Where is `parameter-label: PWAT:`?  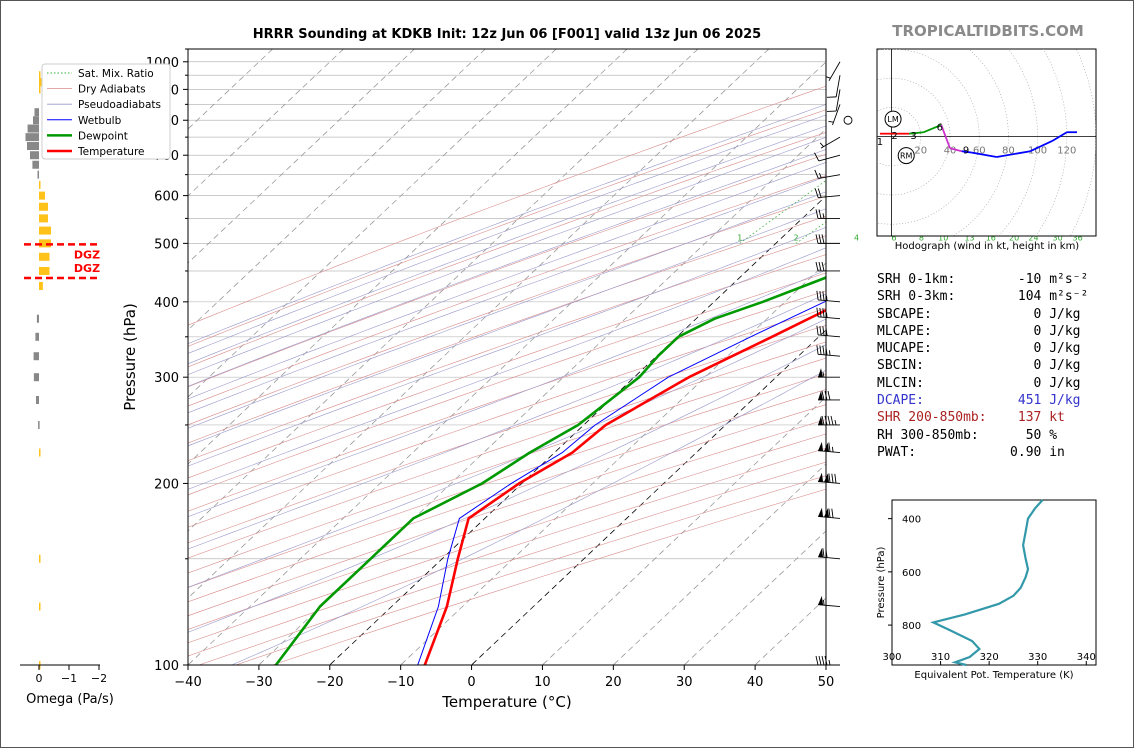 parameter-label: PWAT: is located at coordinates (940, 452).